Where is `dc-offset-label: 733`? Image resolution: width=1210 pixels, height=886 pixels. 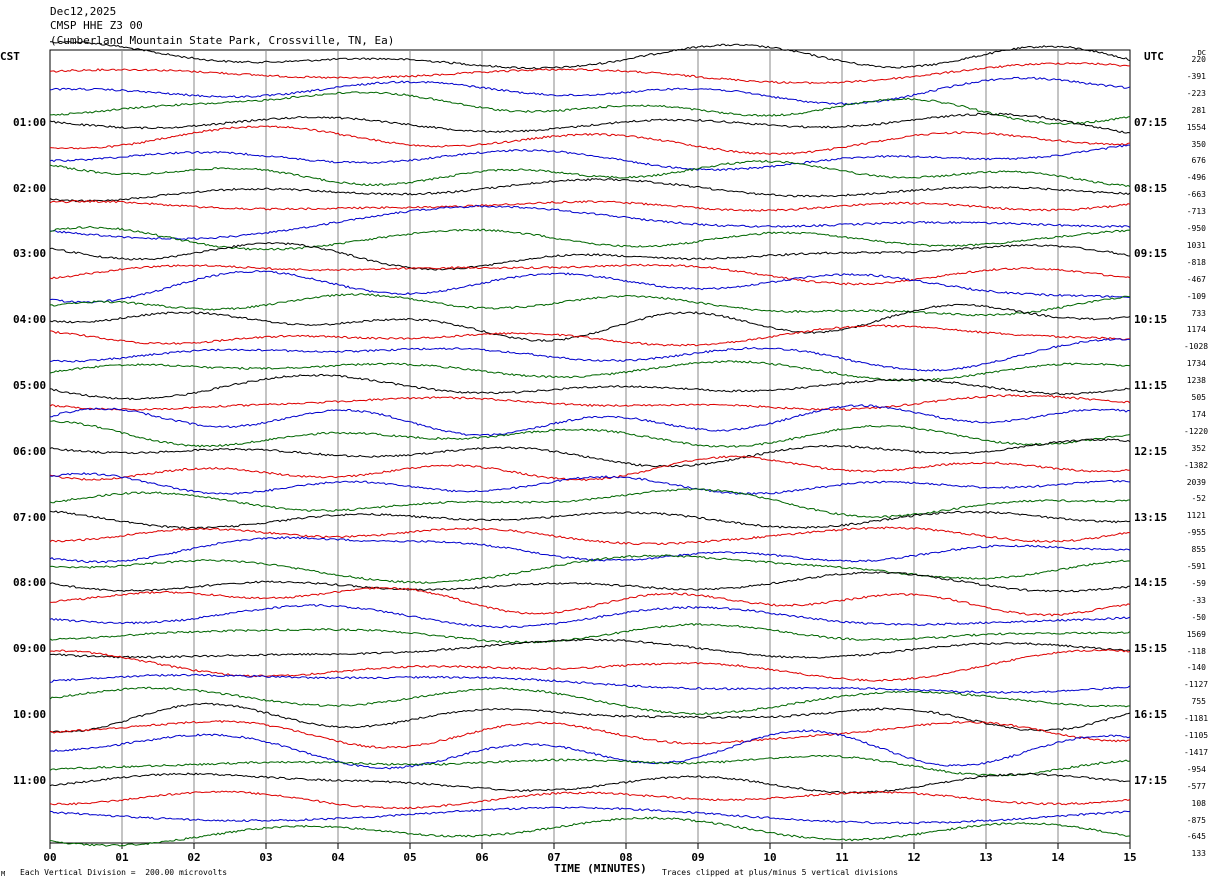
dc-offset-label: 733 is located at coordinates (1198, 313).